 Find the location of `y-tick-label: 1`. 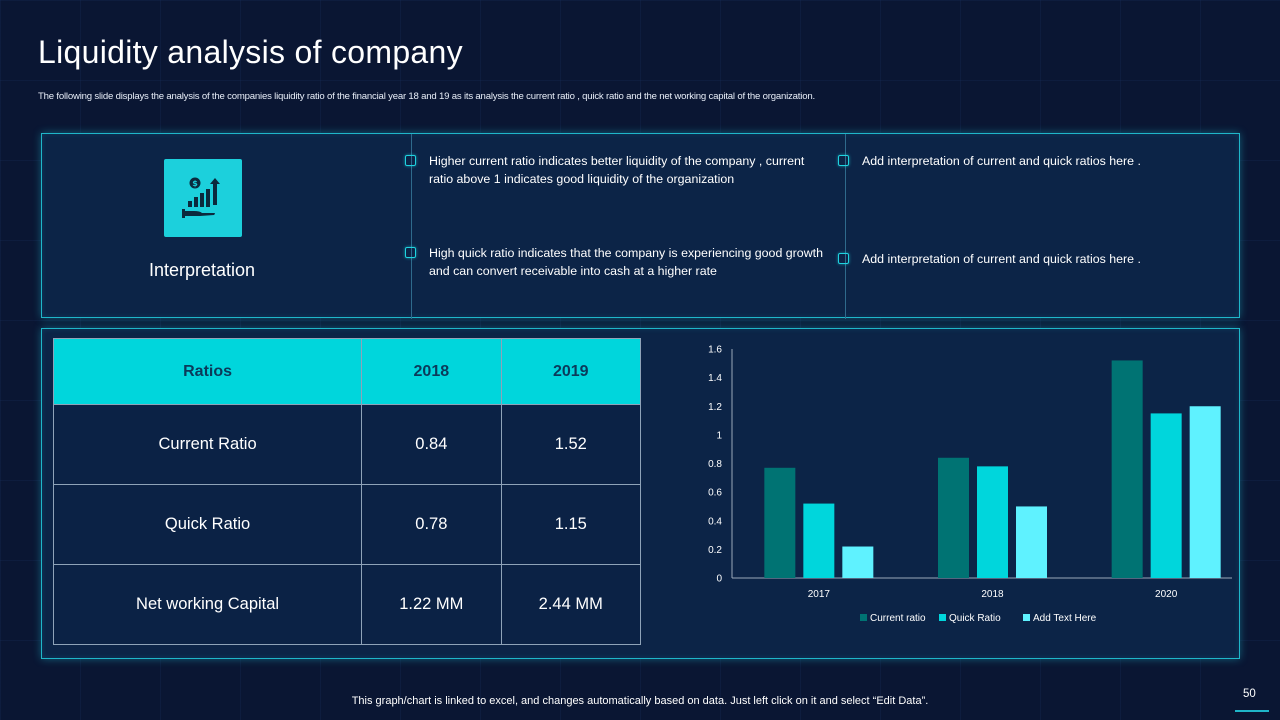

y-tick-label: 1 is located at coordinates (719, 435).